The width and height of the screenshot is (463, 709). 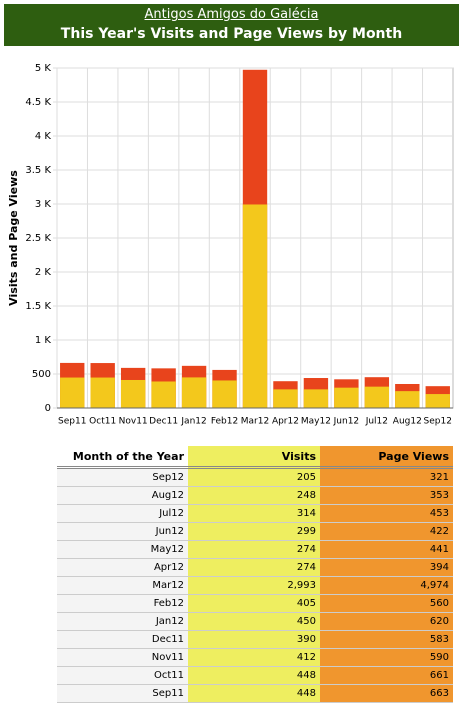 I want to click on table-cell: 422, so click(x=386, y=531).